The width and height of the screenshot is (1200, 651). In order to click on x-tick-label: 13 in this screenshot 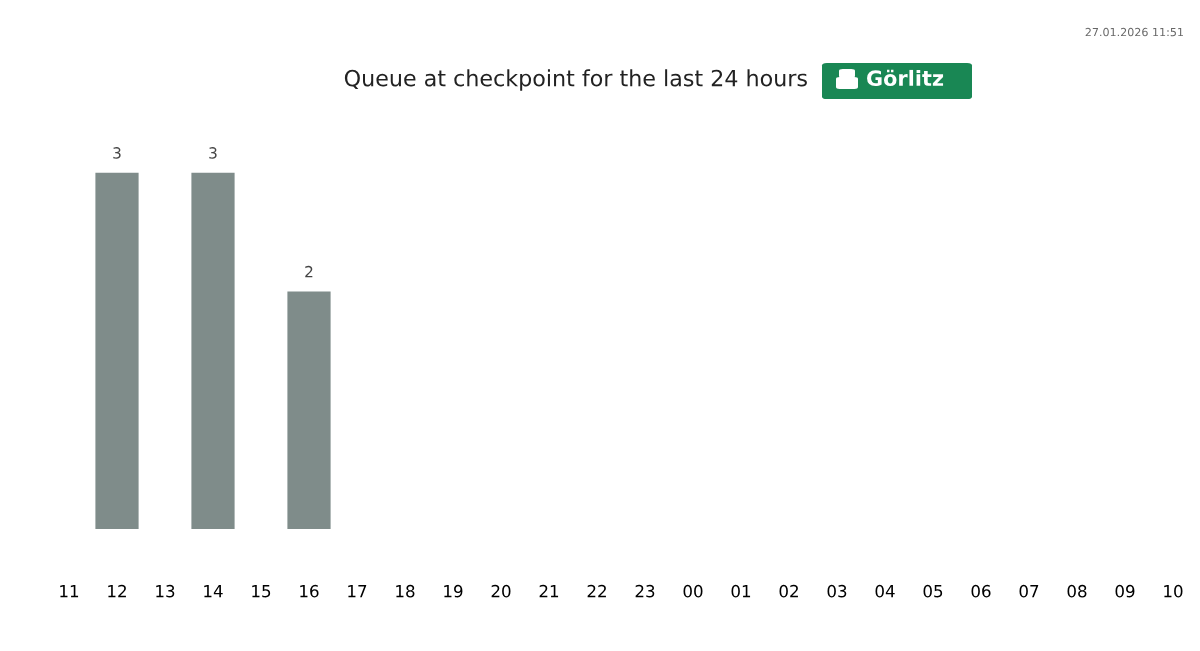, I will do `click(165, 591)`.